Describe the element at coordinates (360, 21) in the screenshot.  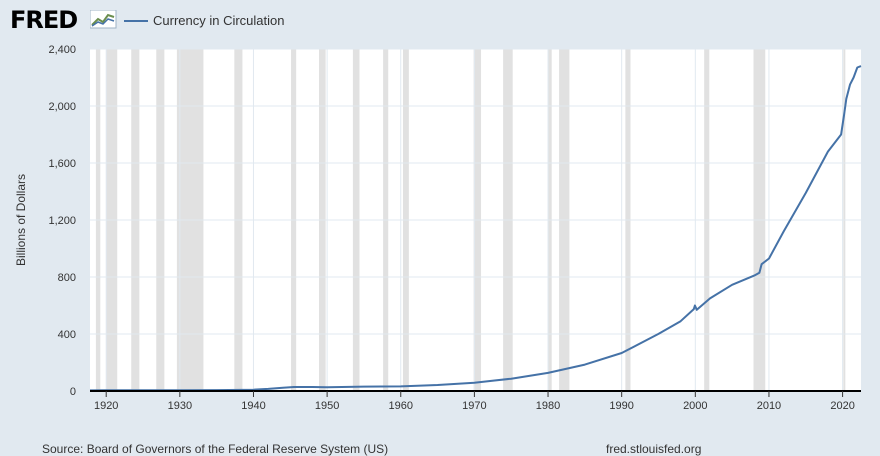
I see `chart-header: FRED Currency in Circulation` at that location.